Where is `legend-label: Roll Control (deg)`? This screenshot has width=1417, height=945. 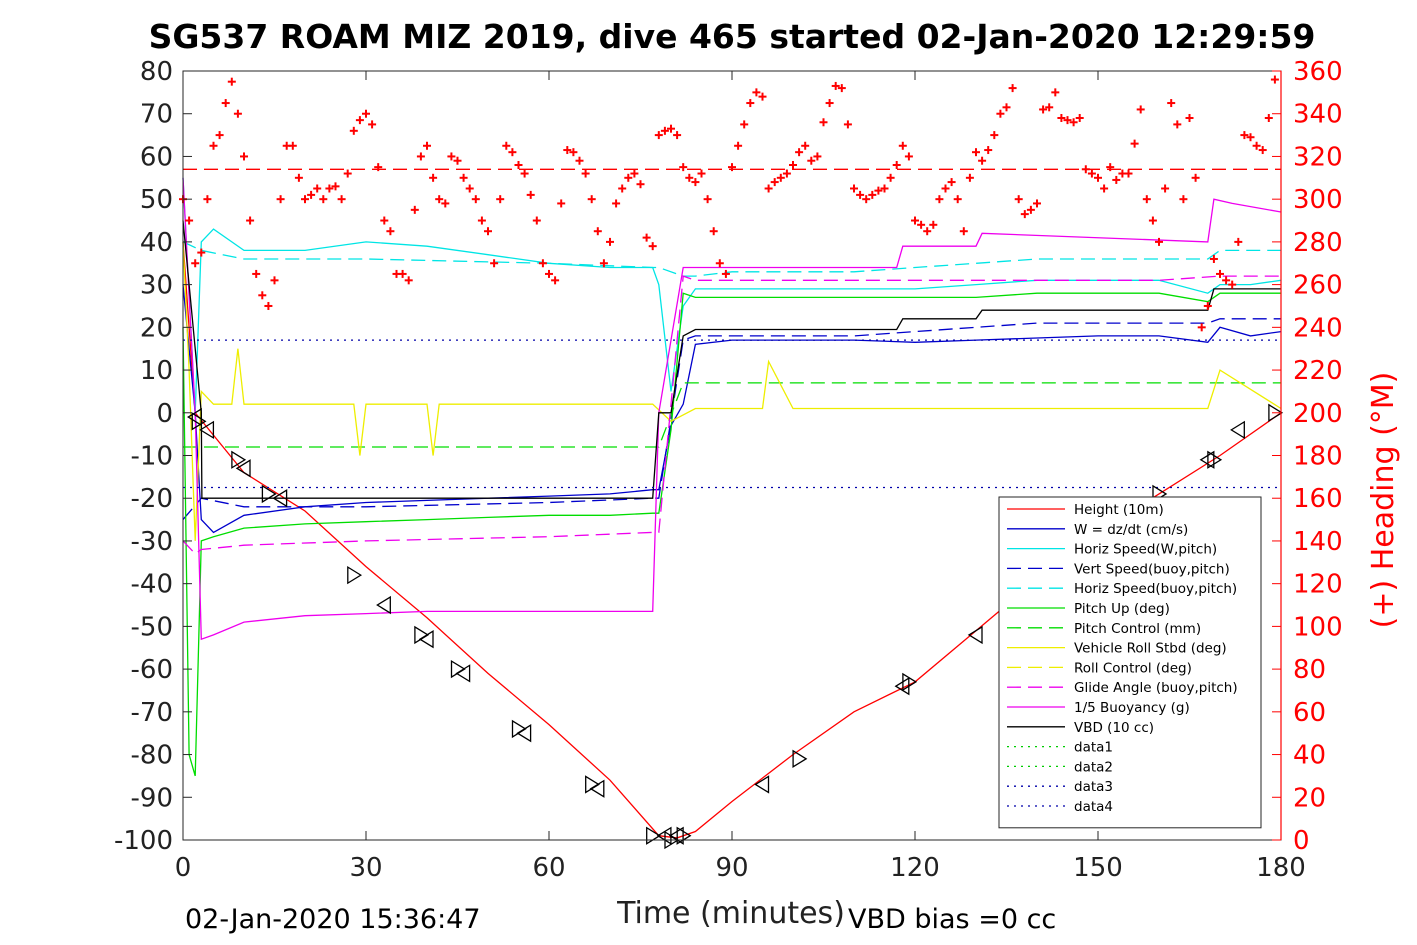
legend-label: Roll Control (deg) is located at coordinates (1133, 668).